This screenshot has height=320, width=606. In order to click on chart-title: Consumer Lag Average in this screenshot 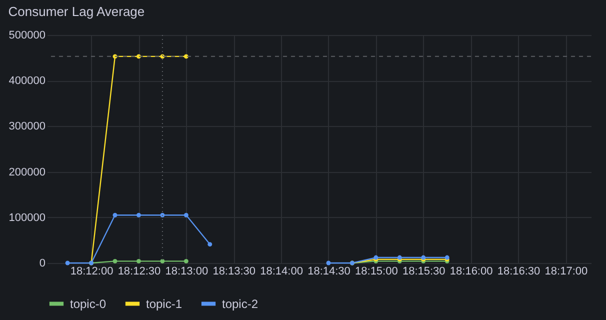, I will do `click(76, 11)`.